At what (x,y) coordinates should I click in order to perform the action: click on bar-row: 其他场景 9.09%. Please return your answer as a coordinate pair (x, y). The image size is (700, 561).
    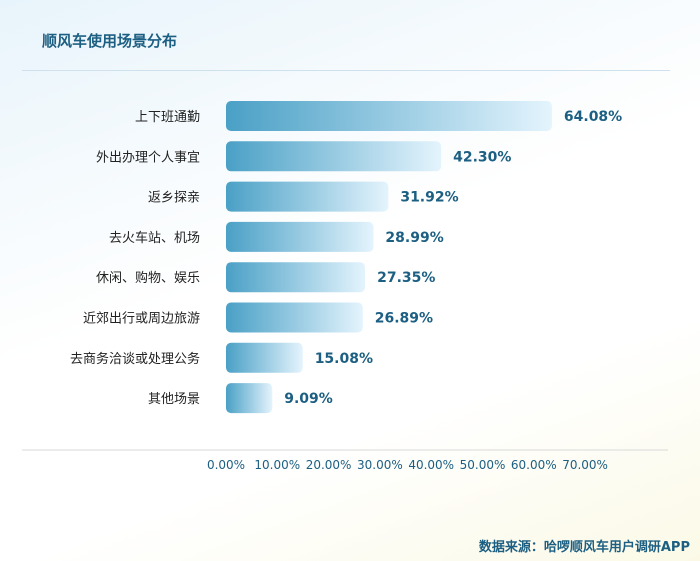
    Looking at the image, I should click on (240, 398).